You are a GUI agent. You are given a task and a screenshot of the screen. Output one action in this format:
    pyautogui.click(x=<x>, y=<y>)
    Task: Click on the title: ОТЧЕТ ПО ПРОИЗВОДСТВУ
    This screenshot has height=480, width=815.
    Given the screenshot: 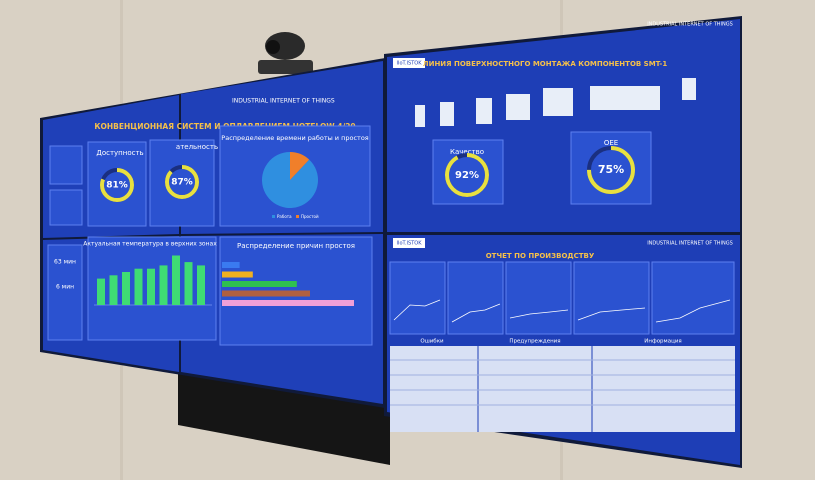 What is the action you would take?
    pyautogui.click(x=540, y=256)
    